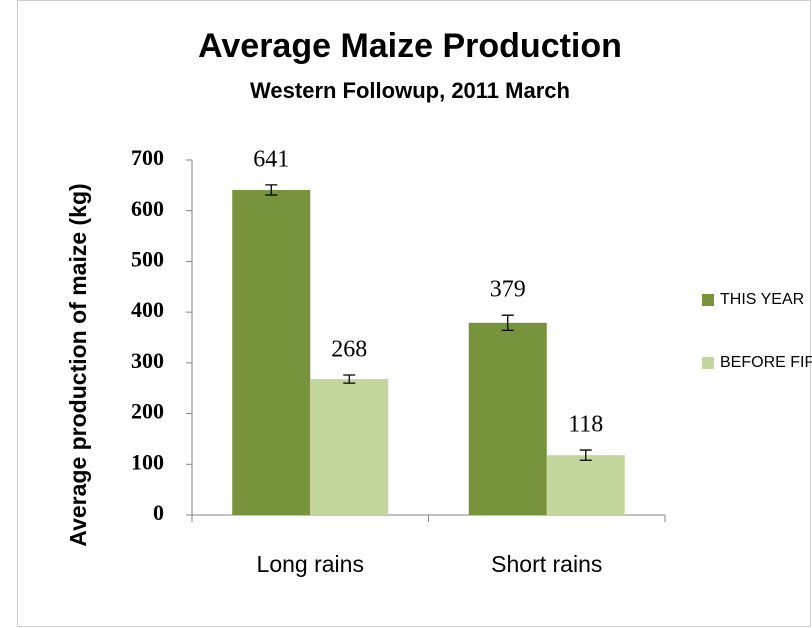  I want to click on y-tick-label: 300, so click(147, 360).